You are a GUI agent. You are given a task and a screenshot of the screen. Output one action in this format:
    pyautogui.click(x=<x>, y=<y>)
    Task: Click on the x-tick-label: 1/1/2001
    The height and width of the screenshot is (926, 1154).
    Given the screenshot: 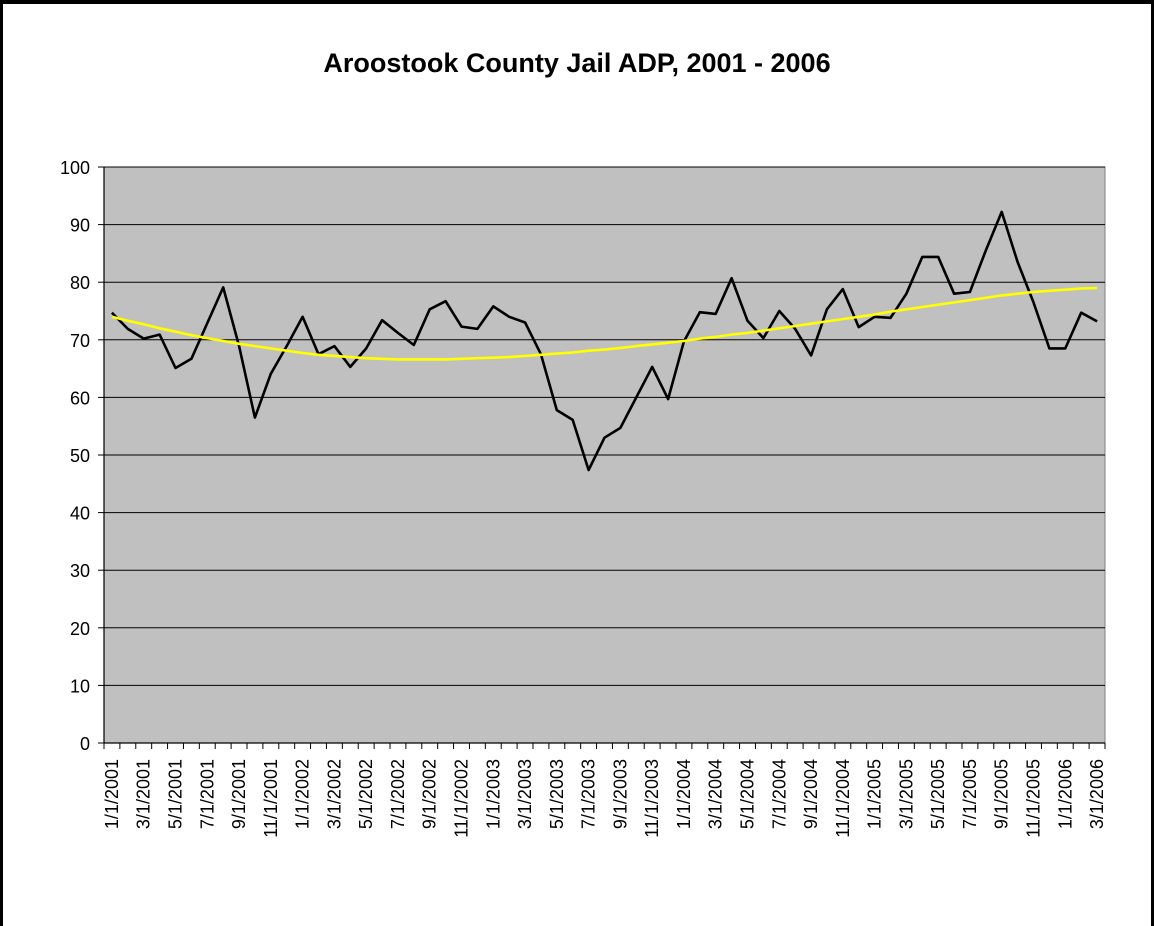 What is the action you would take?
    pyautogui.click(x=112, y=794)
    